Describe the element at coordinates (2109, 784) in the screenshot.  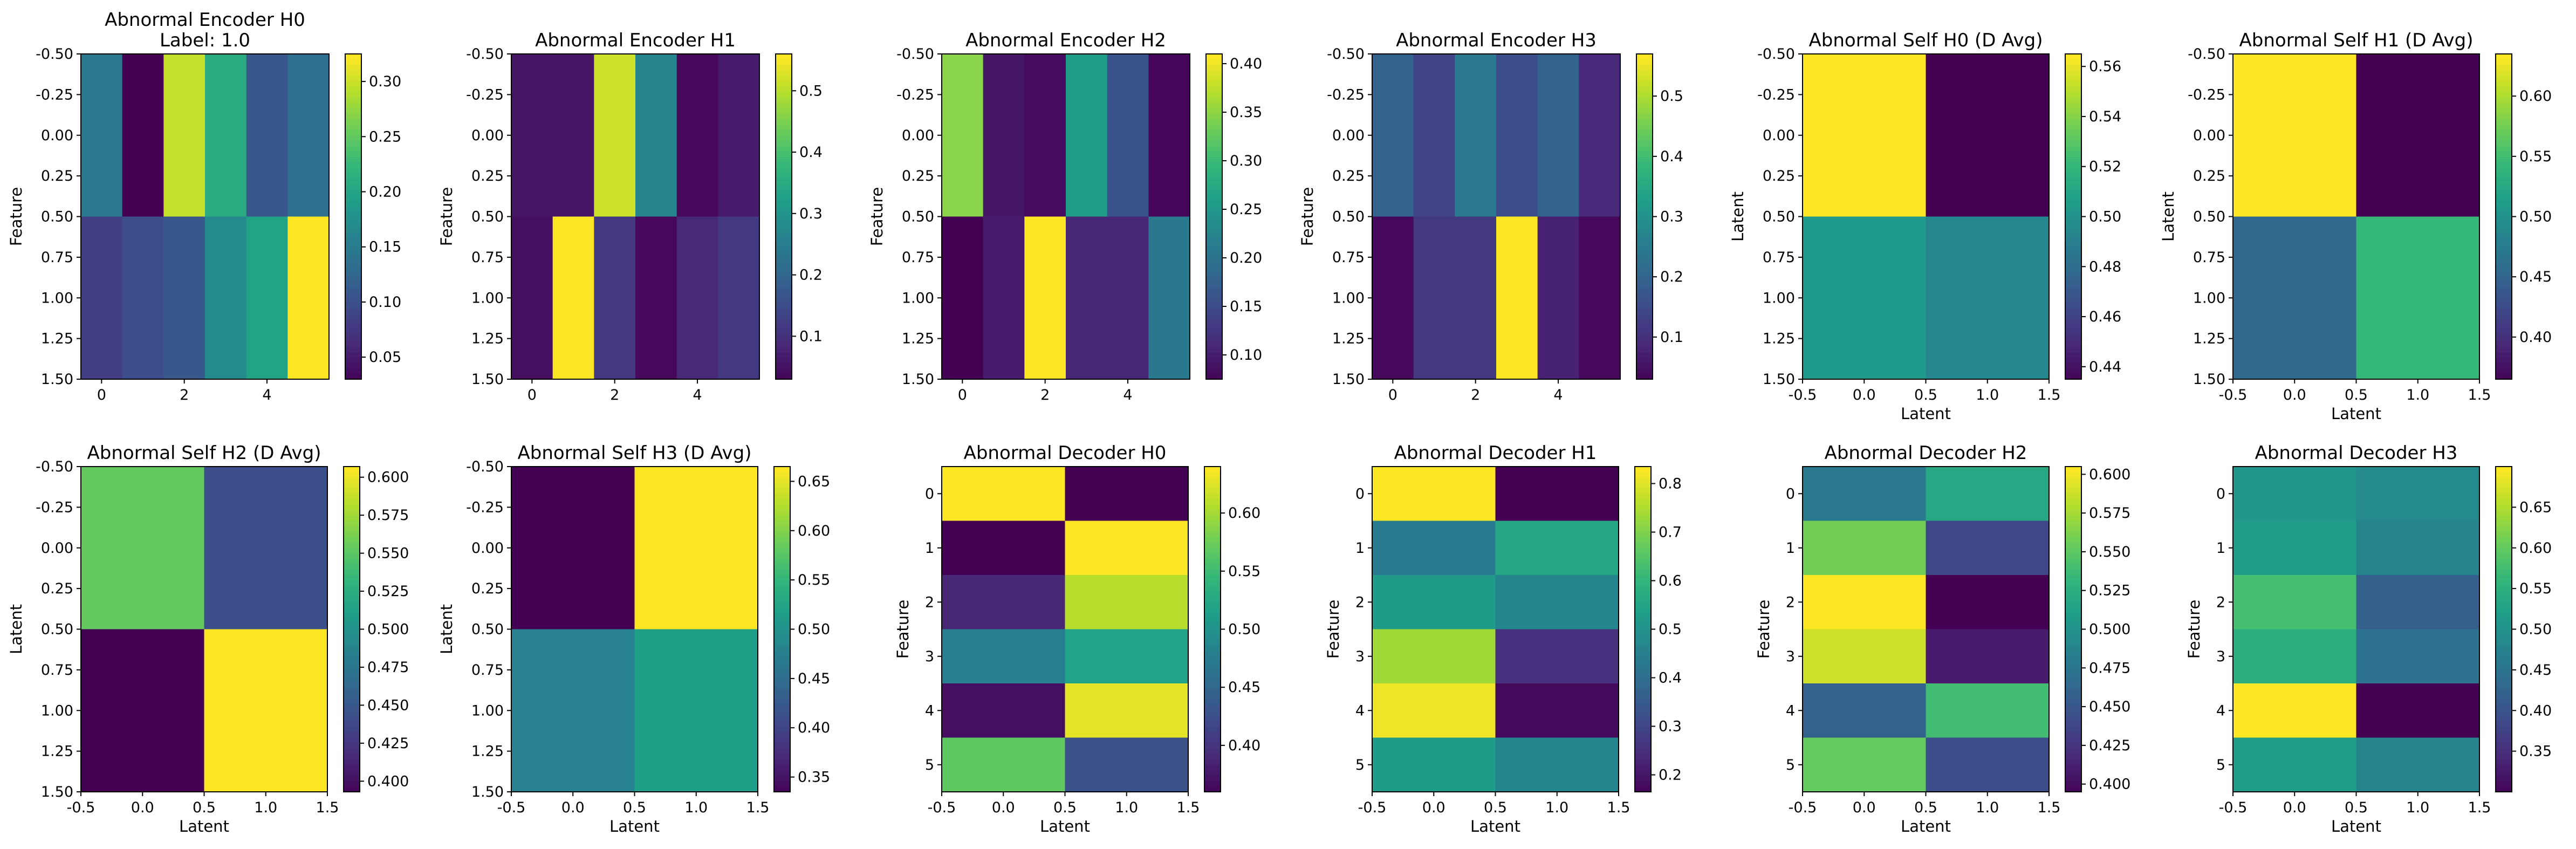
I see `colorbar-tick-label: 0.400` at that location.